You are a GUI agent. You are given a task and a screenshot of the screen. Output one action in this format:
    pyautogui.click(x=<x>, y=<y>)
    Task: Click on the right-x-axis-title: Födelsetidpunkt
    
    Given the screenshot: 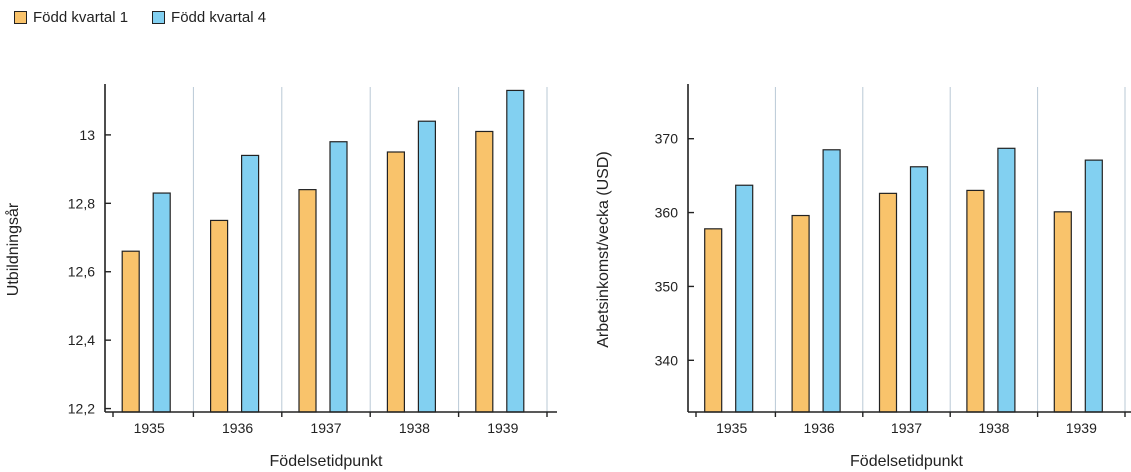 What is the action you would take?
    pyautogui.click(x=907, y=461)
    